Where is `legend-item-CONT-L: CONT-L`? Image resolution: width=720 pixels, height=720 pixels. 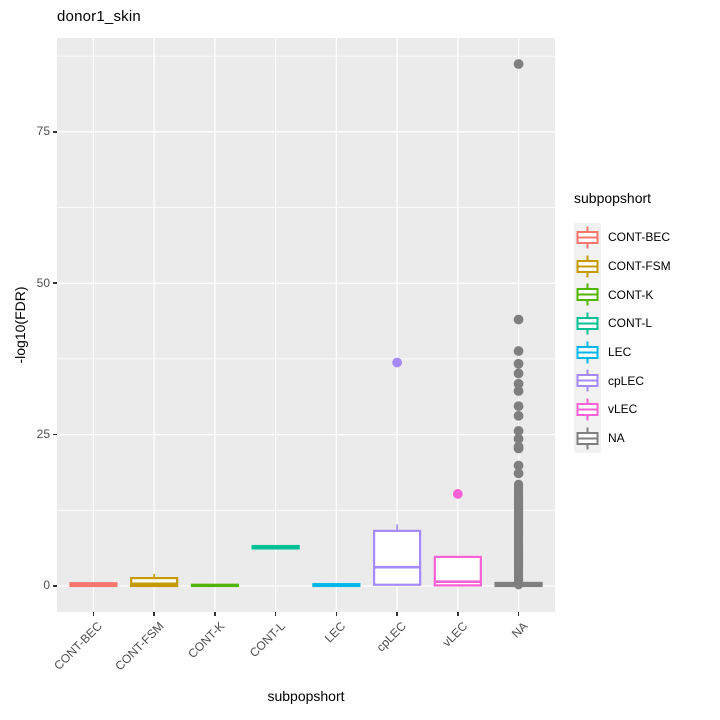
legend-item-CONT-L: CONT-L is located at coordinates (647, 323).